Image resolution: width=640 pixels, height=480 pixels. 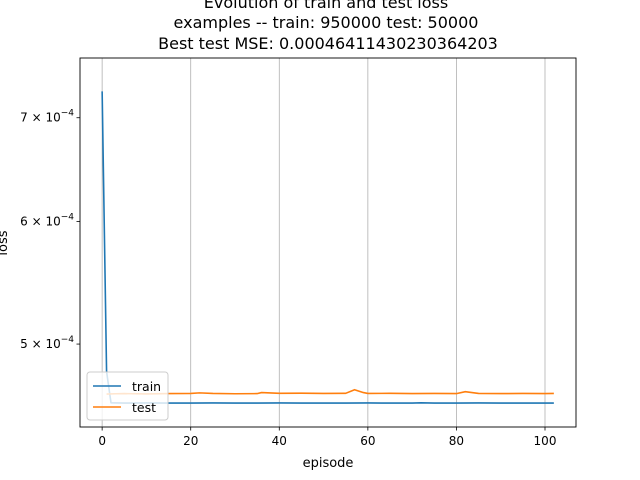 What do you see at coordinates (545, 441) in the screenshot?
I see `x-tick-label-100: 100` at bounding box center [545, 441].